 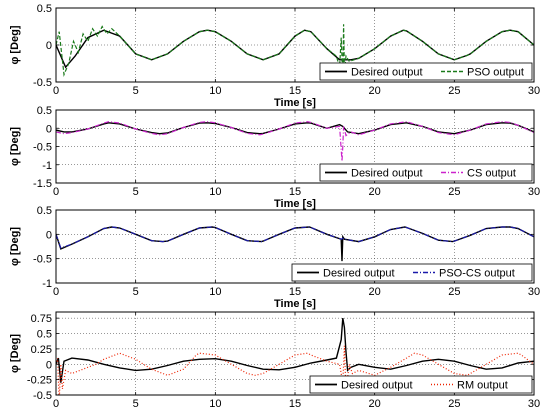 I want to click on series-line-pso-cs-output, so click(x=295, y=237).